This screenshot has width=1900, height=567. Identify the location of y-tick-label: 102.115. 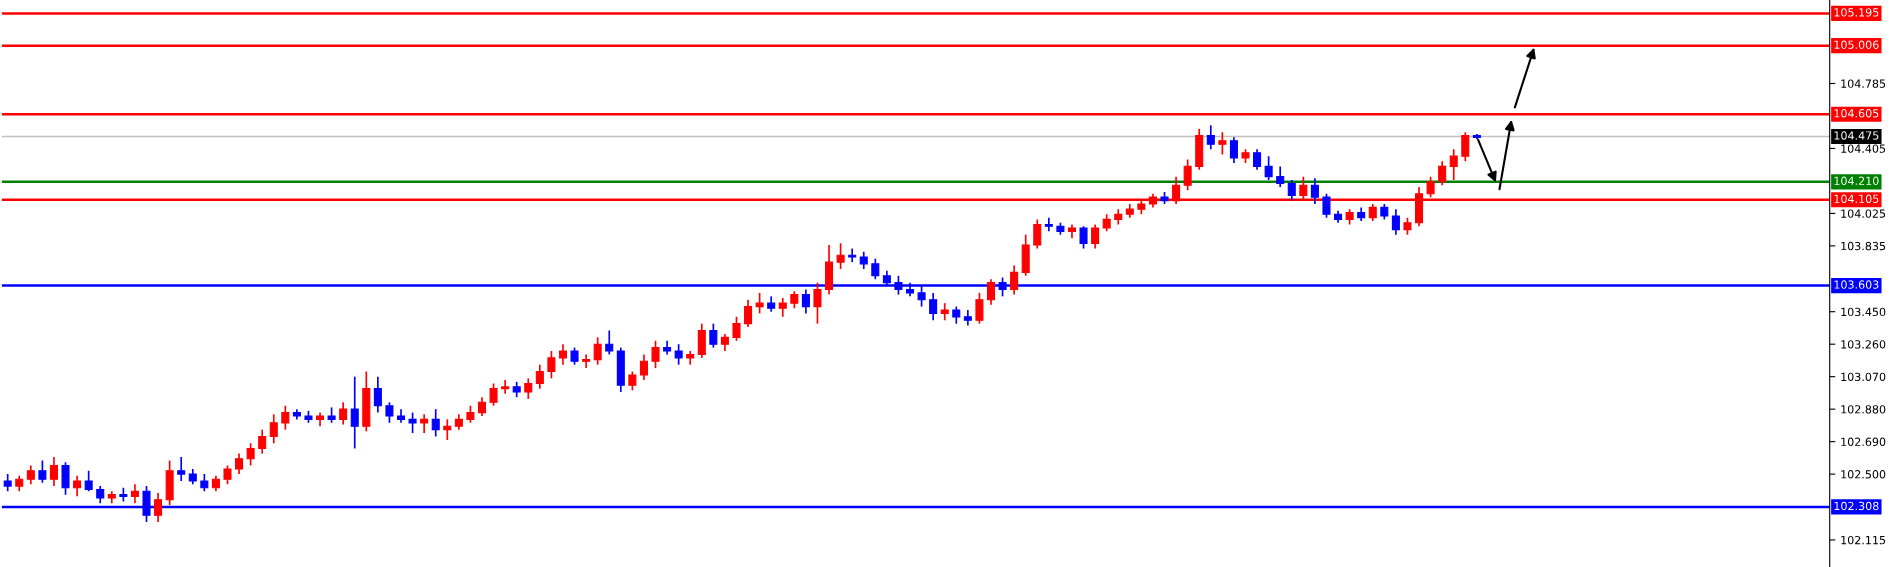
(1863, 540).